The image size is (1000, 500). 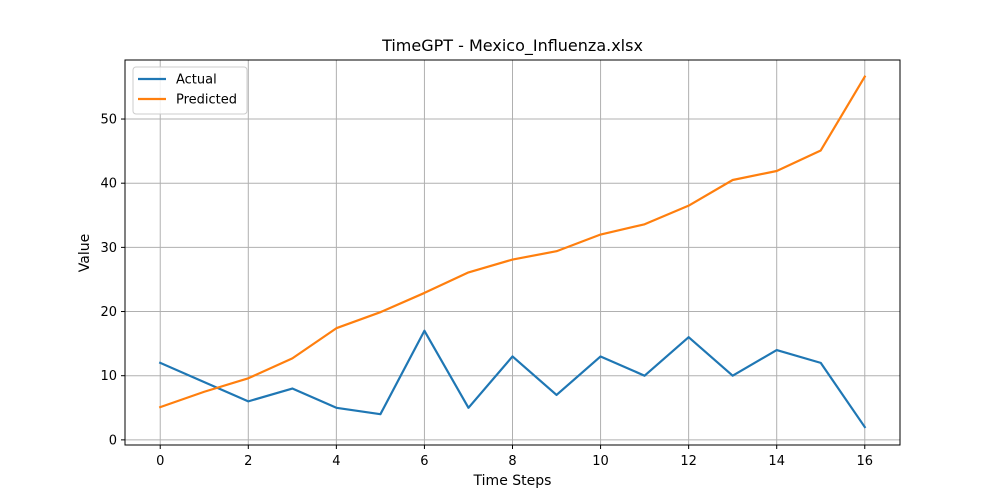 What do you see at coordinates (336, 461) in the screenshot?
I see `x-tick-label: 4` at bounding box center [336, 461].